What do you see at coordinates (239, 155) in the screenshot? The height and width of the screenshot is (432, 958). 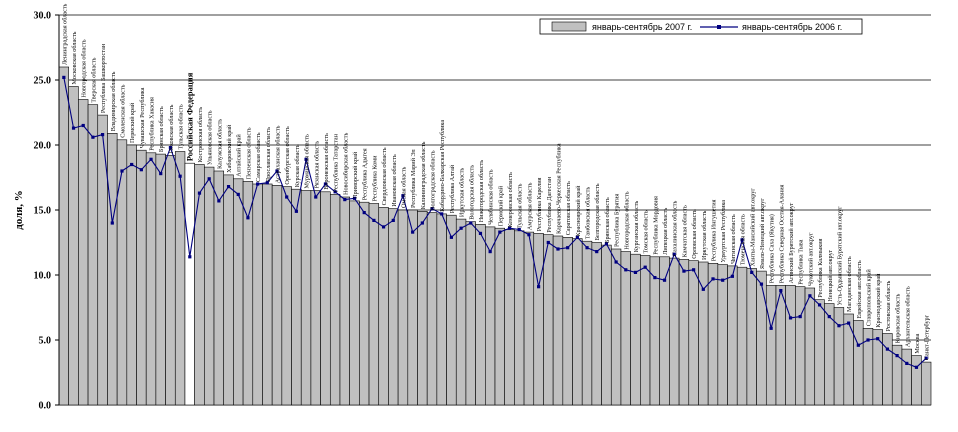 I see `category-label: Алтайский край` at bounding box center [239, 155].